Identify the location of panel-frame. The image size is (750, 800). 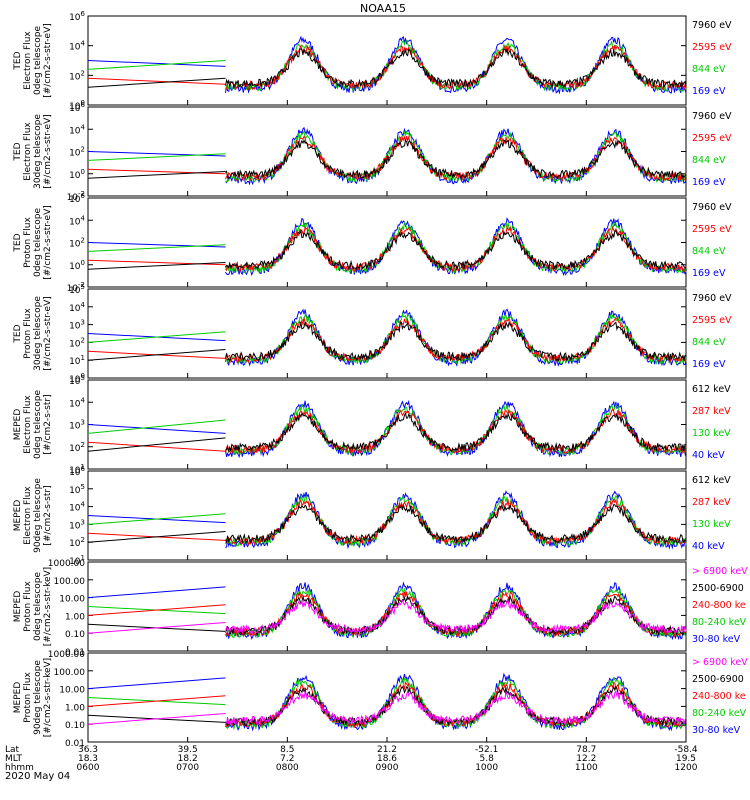
(387, 60).